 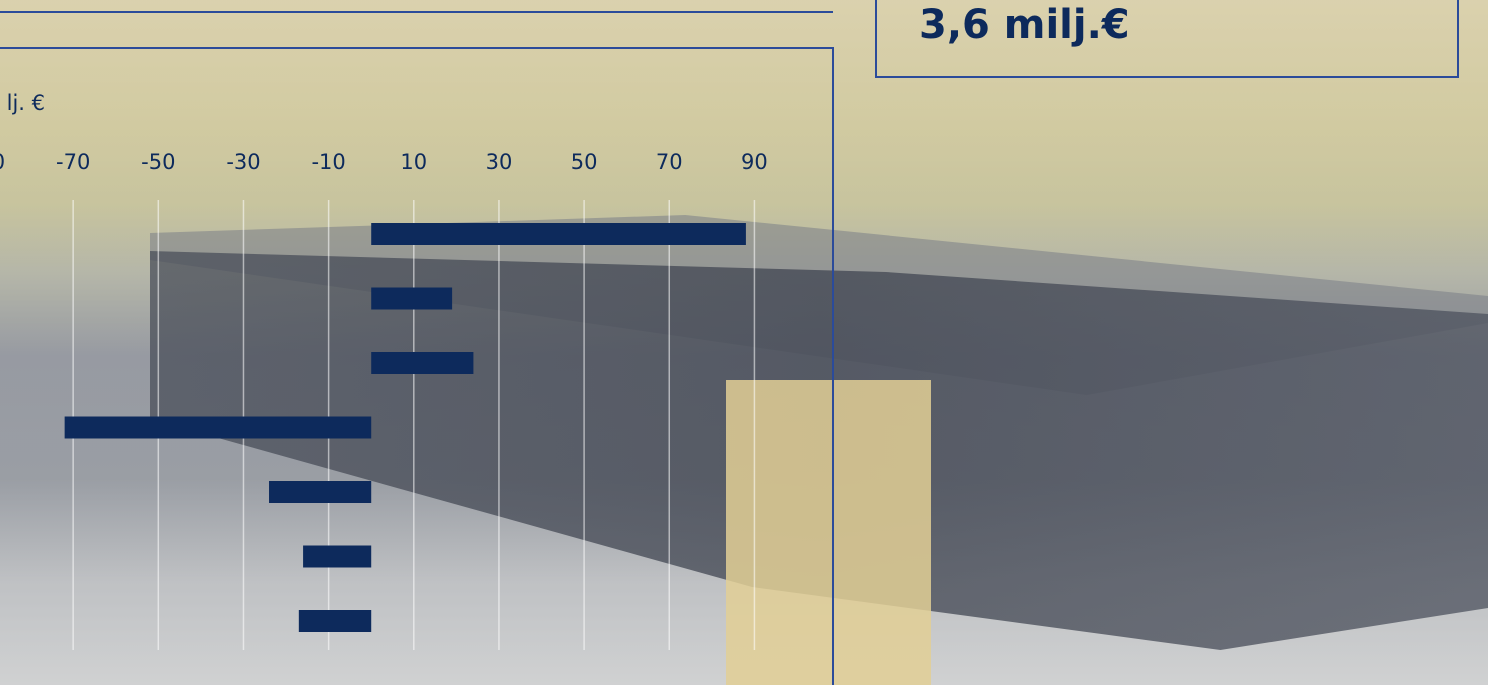 What do you see at coordinates (158, 162) in the screenshot?
I see `x-tick-label: -50` at bounding box center [158, 162].